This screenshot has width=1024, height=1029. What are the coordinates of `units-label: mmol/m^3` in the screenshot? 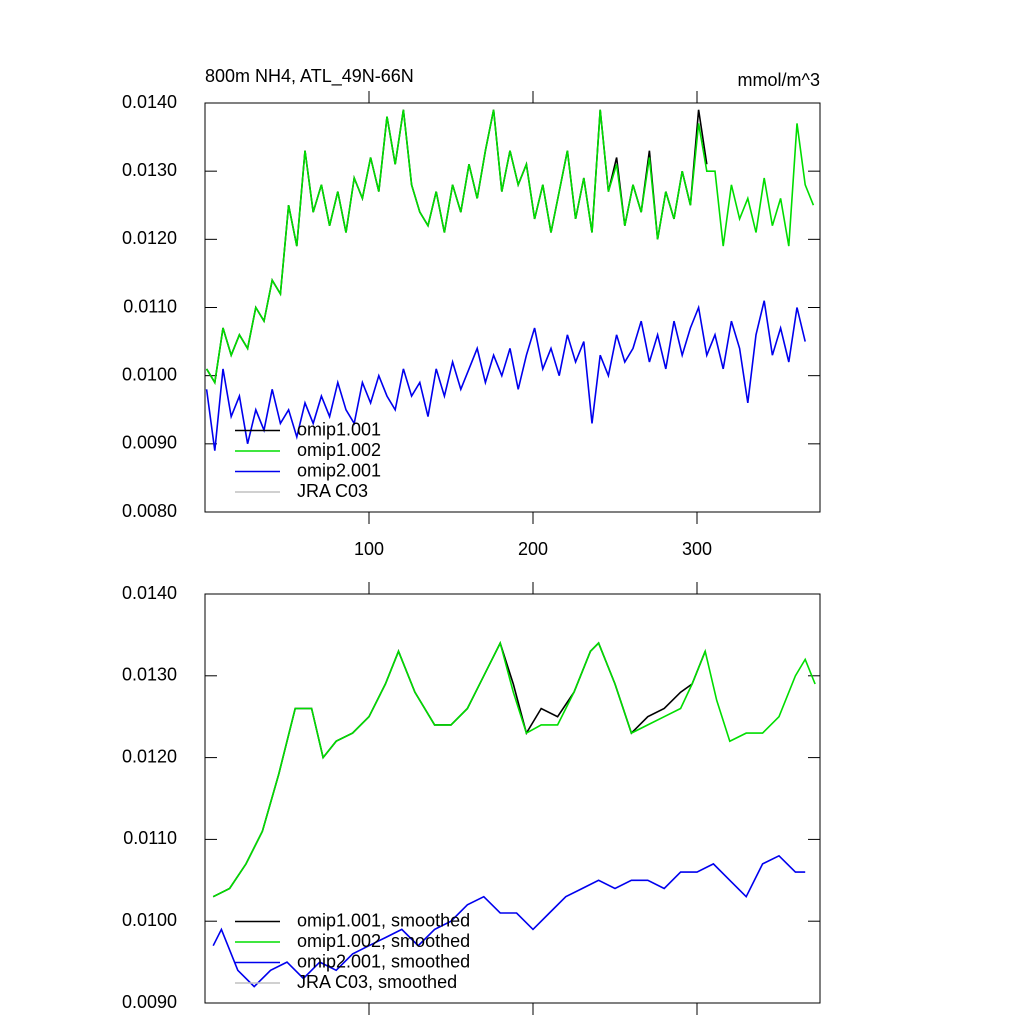 It's located at (779, 80).